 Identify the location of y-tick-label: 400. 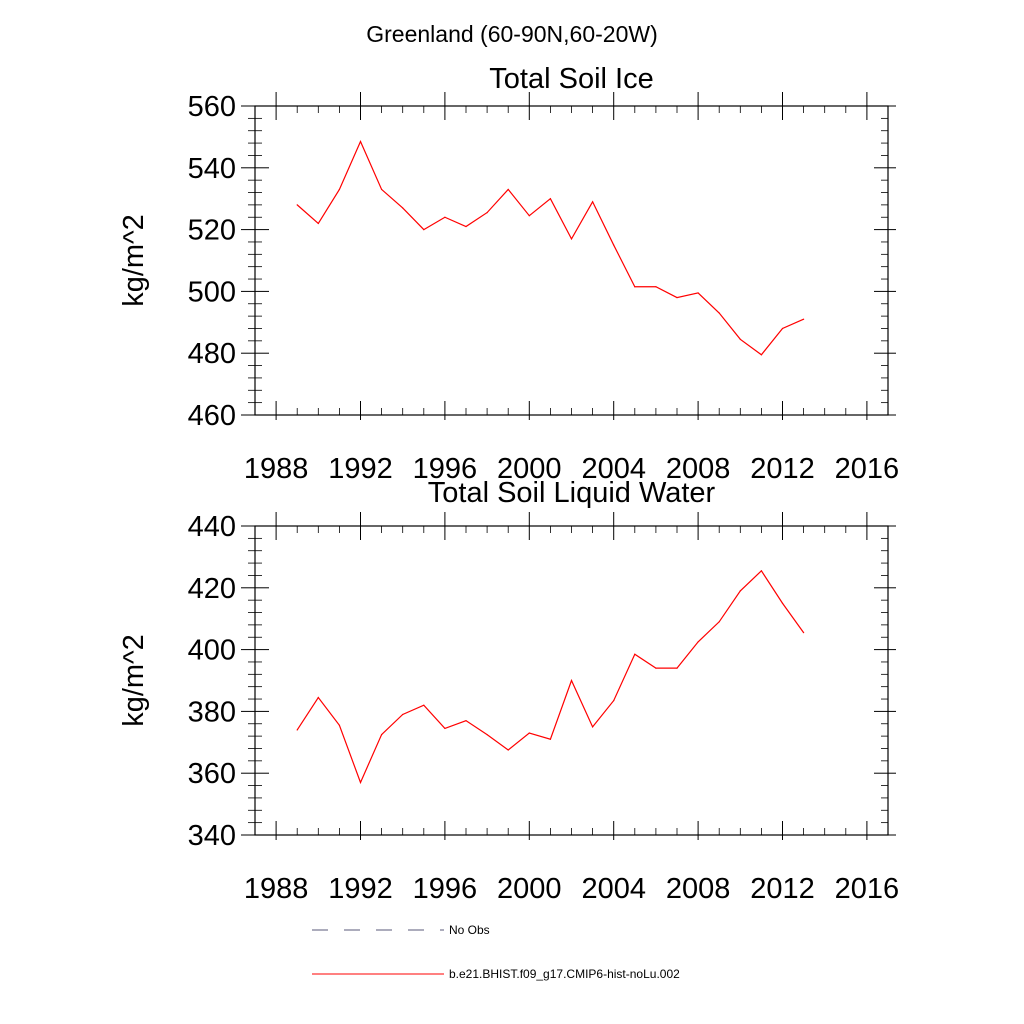
(212, 651).